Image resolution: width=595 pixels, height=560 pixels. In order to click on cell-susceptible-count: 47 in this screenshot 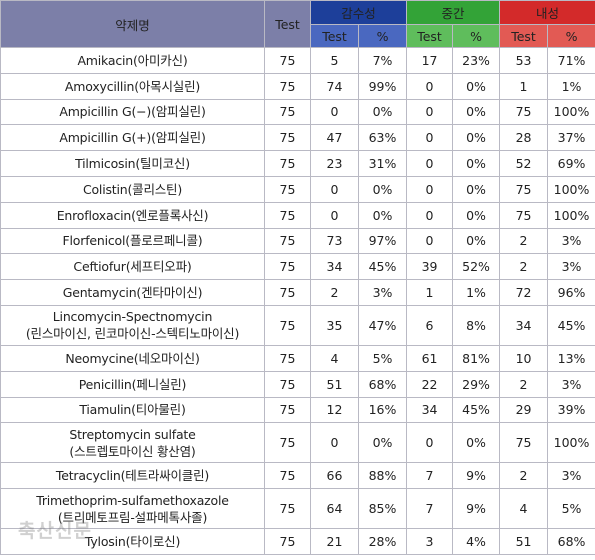, I will do `click(334, 138)`.